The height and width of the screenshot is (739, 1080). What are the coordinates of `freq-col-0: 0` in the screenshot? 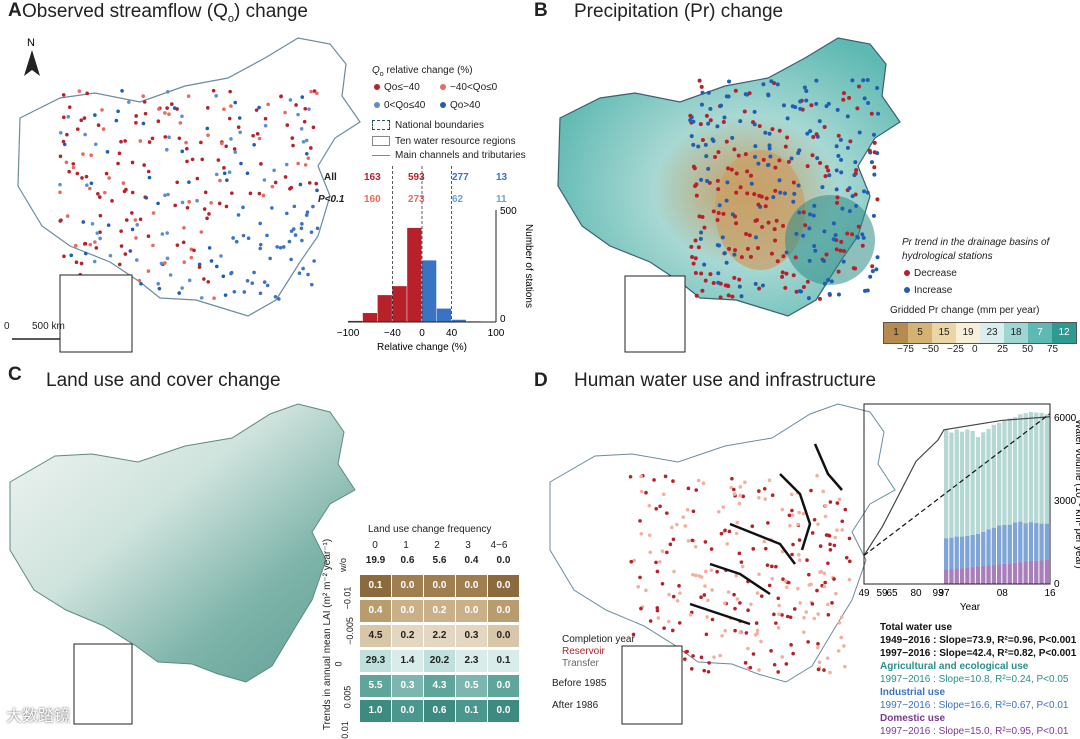 It's located at (375, 545).